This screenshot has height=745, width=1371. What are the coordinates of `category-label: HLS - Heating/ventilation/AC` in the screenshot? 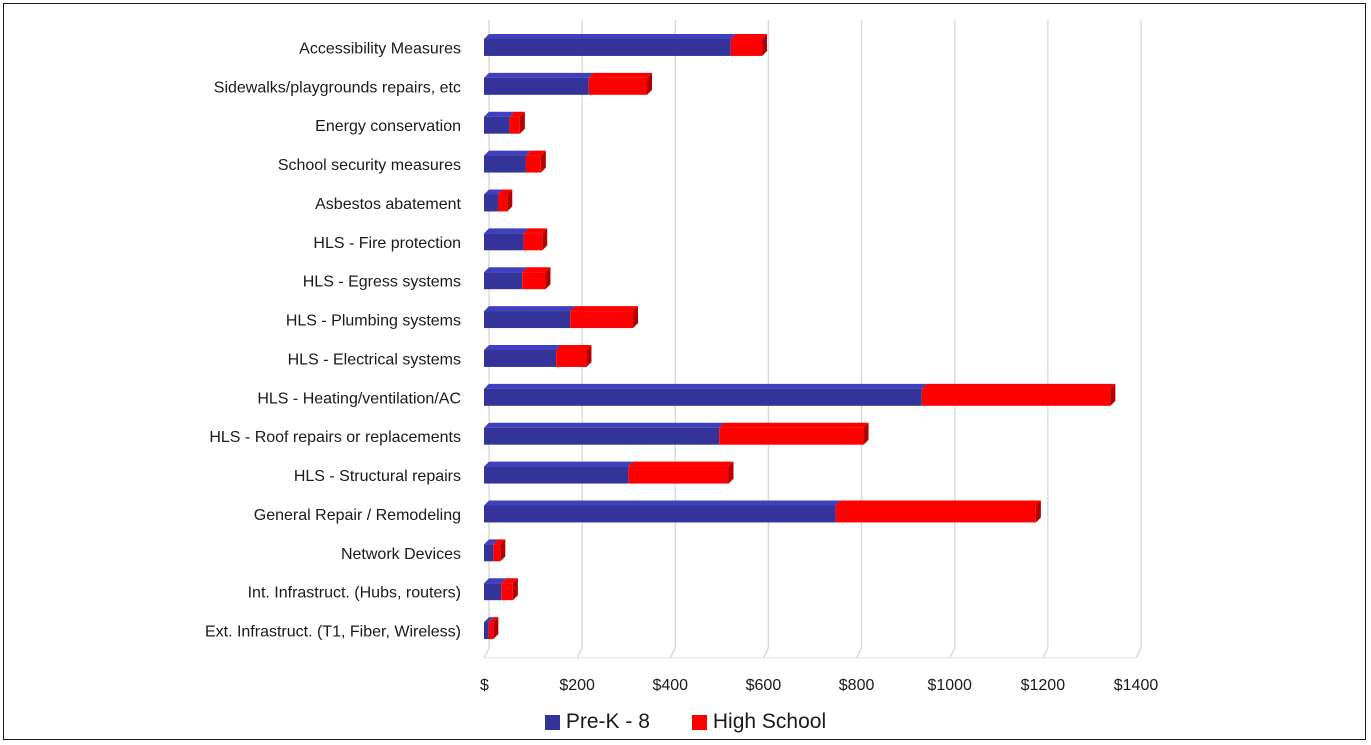 It's located at (359, 398).